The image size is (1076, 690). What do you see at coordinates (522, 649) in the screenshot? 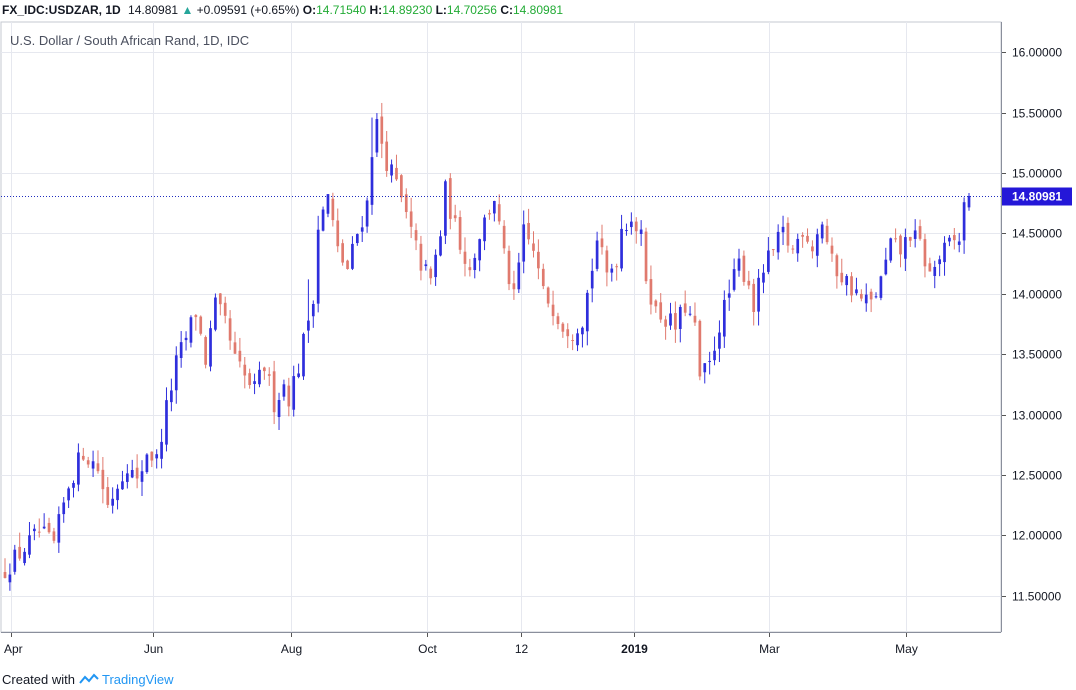
I see `x-tick-label: 12` at bounding box center [522, 649].